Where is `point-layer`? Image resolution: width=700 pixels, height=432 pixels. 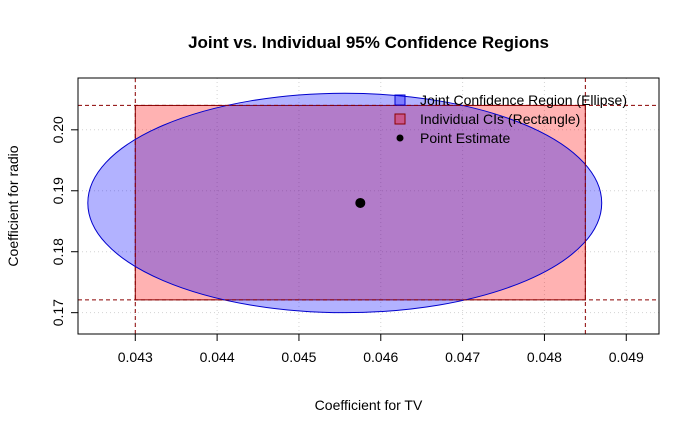 point-layer is located at coordinates (360, 202).